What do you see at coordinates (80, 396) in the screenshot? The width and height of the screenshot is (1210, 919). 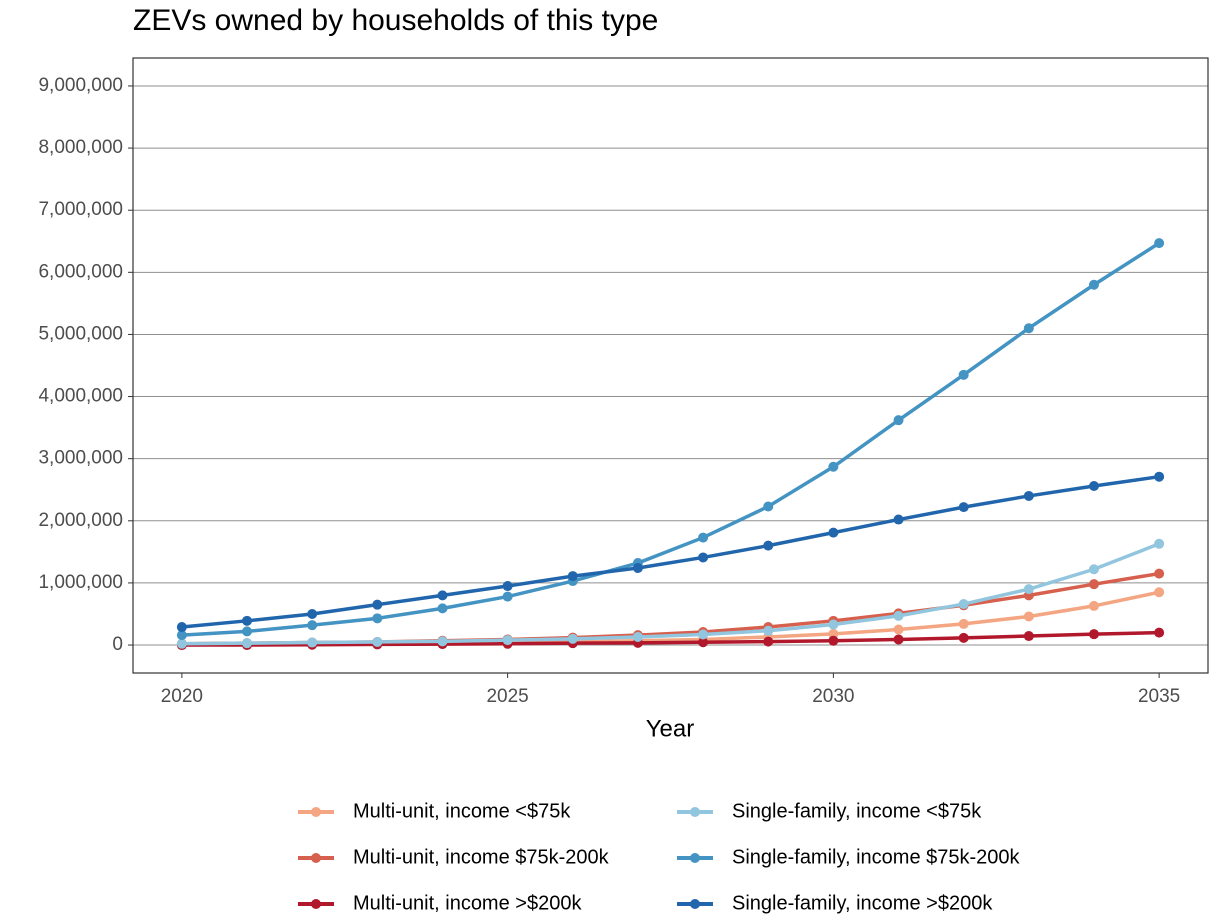 I see `y-tick-label: 4,000,000` at bounding box center [80, 396].